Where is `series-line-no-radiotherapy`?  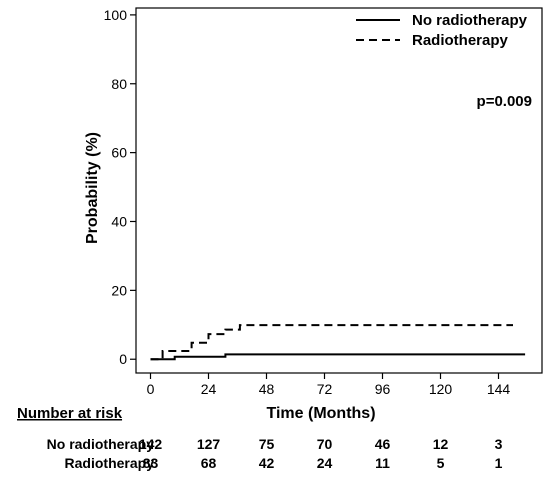
series-line-no-radiotherapy is located at coordinates (338, 357).